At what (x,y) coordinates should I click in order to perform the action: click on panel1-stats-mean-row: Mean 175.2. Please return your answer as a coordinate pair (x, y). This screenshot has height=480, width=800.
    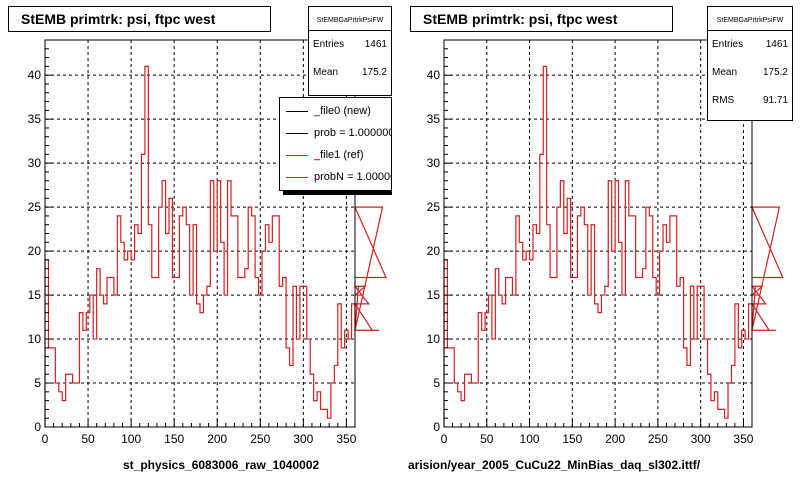
    Looking at the image, I should click on (350, 73).